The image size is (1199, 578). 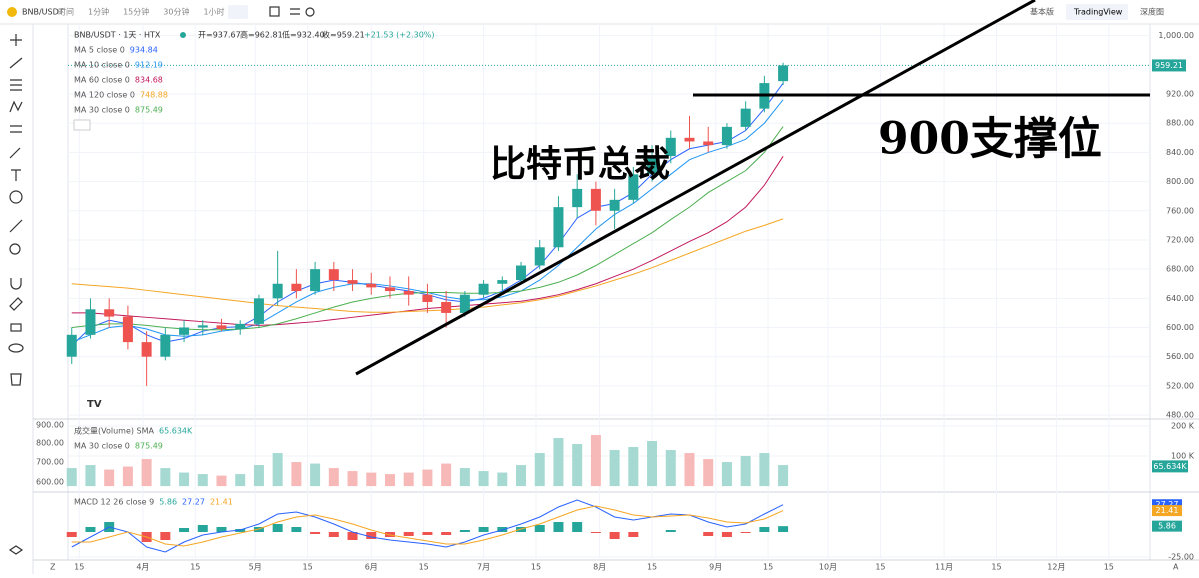 I want to click on y-tick-label: 840.00, so click(x=1180, y=152).